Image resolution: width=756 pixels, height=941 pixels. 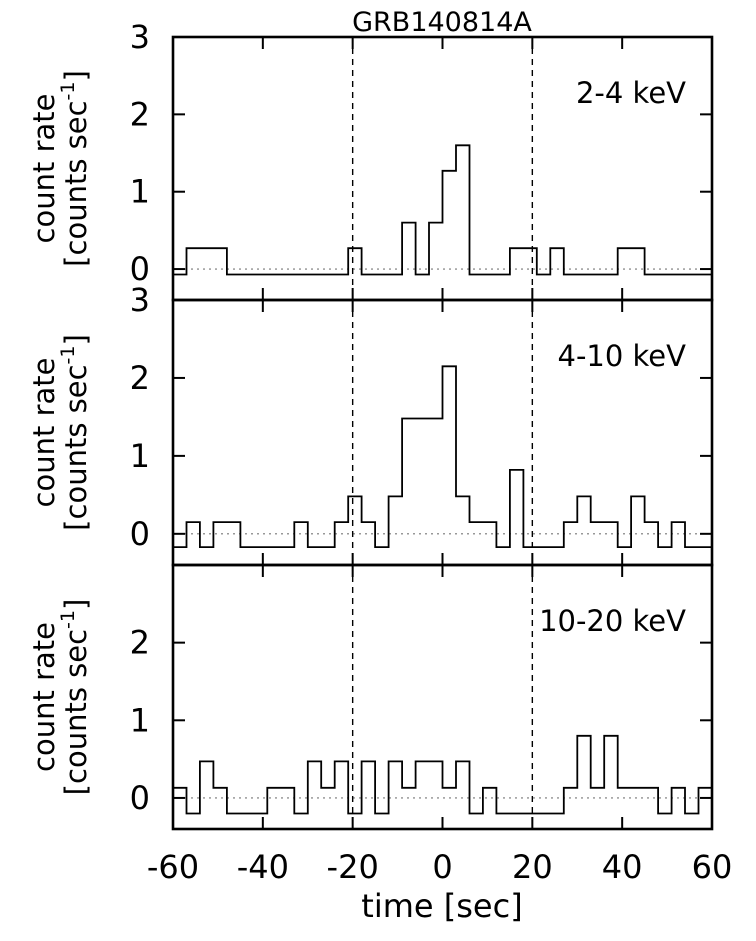 What do you see at coordinates (442, 22) in the screenshot?
I see `chart-title: GRB140814A` at bounding box center [442, 22].